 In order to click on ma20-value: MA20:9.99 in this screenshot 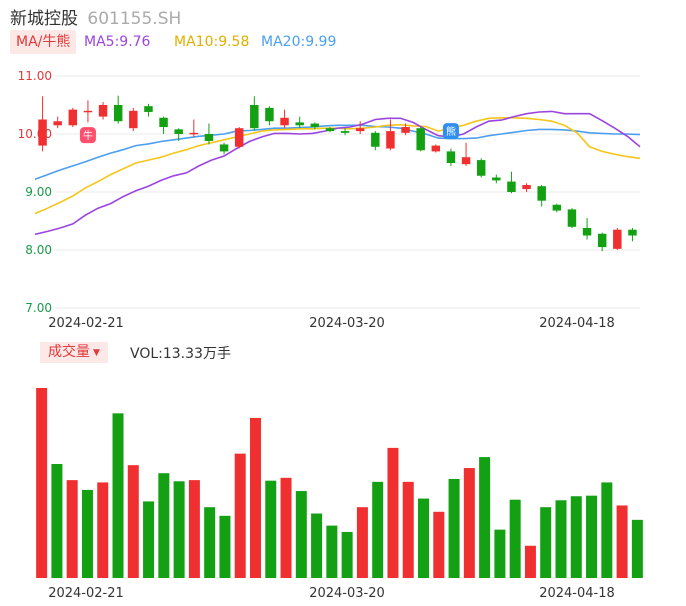, I will do `click(299, 42)`.